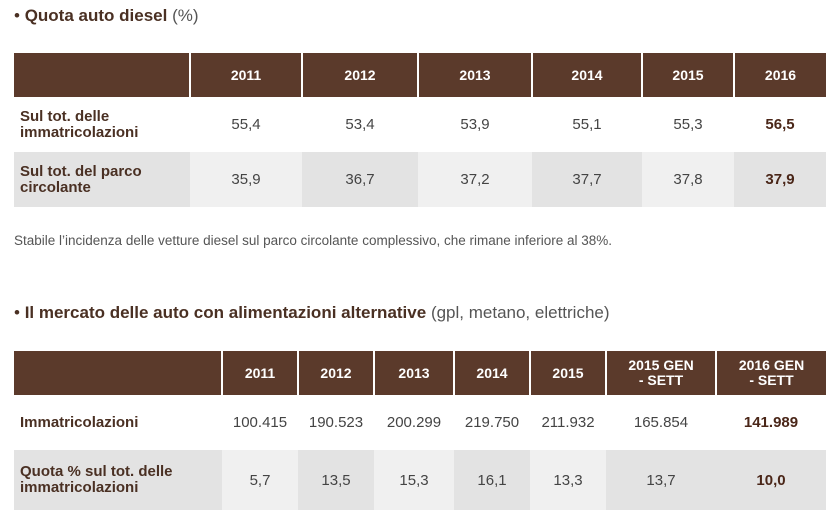 The width and height of the screenshot is (840, 527). What do you see at coordinates (661, 480) in the screenshot?
I see `table-cell: 13,7` at bounding box center [661, 480].